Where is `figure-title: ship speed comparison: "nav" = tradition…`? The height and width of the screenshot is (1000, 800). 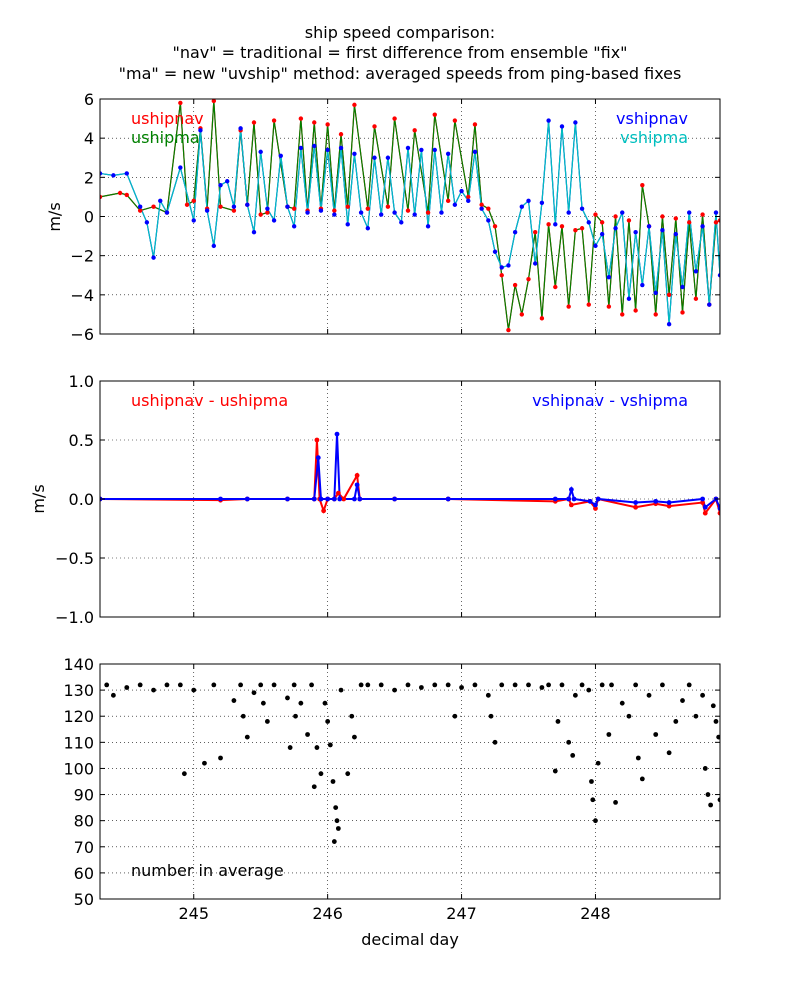
figure-title: ship speed comparison: "nav" = tradition… is located at coordinates (400, 53).